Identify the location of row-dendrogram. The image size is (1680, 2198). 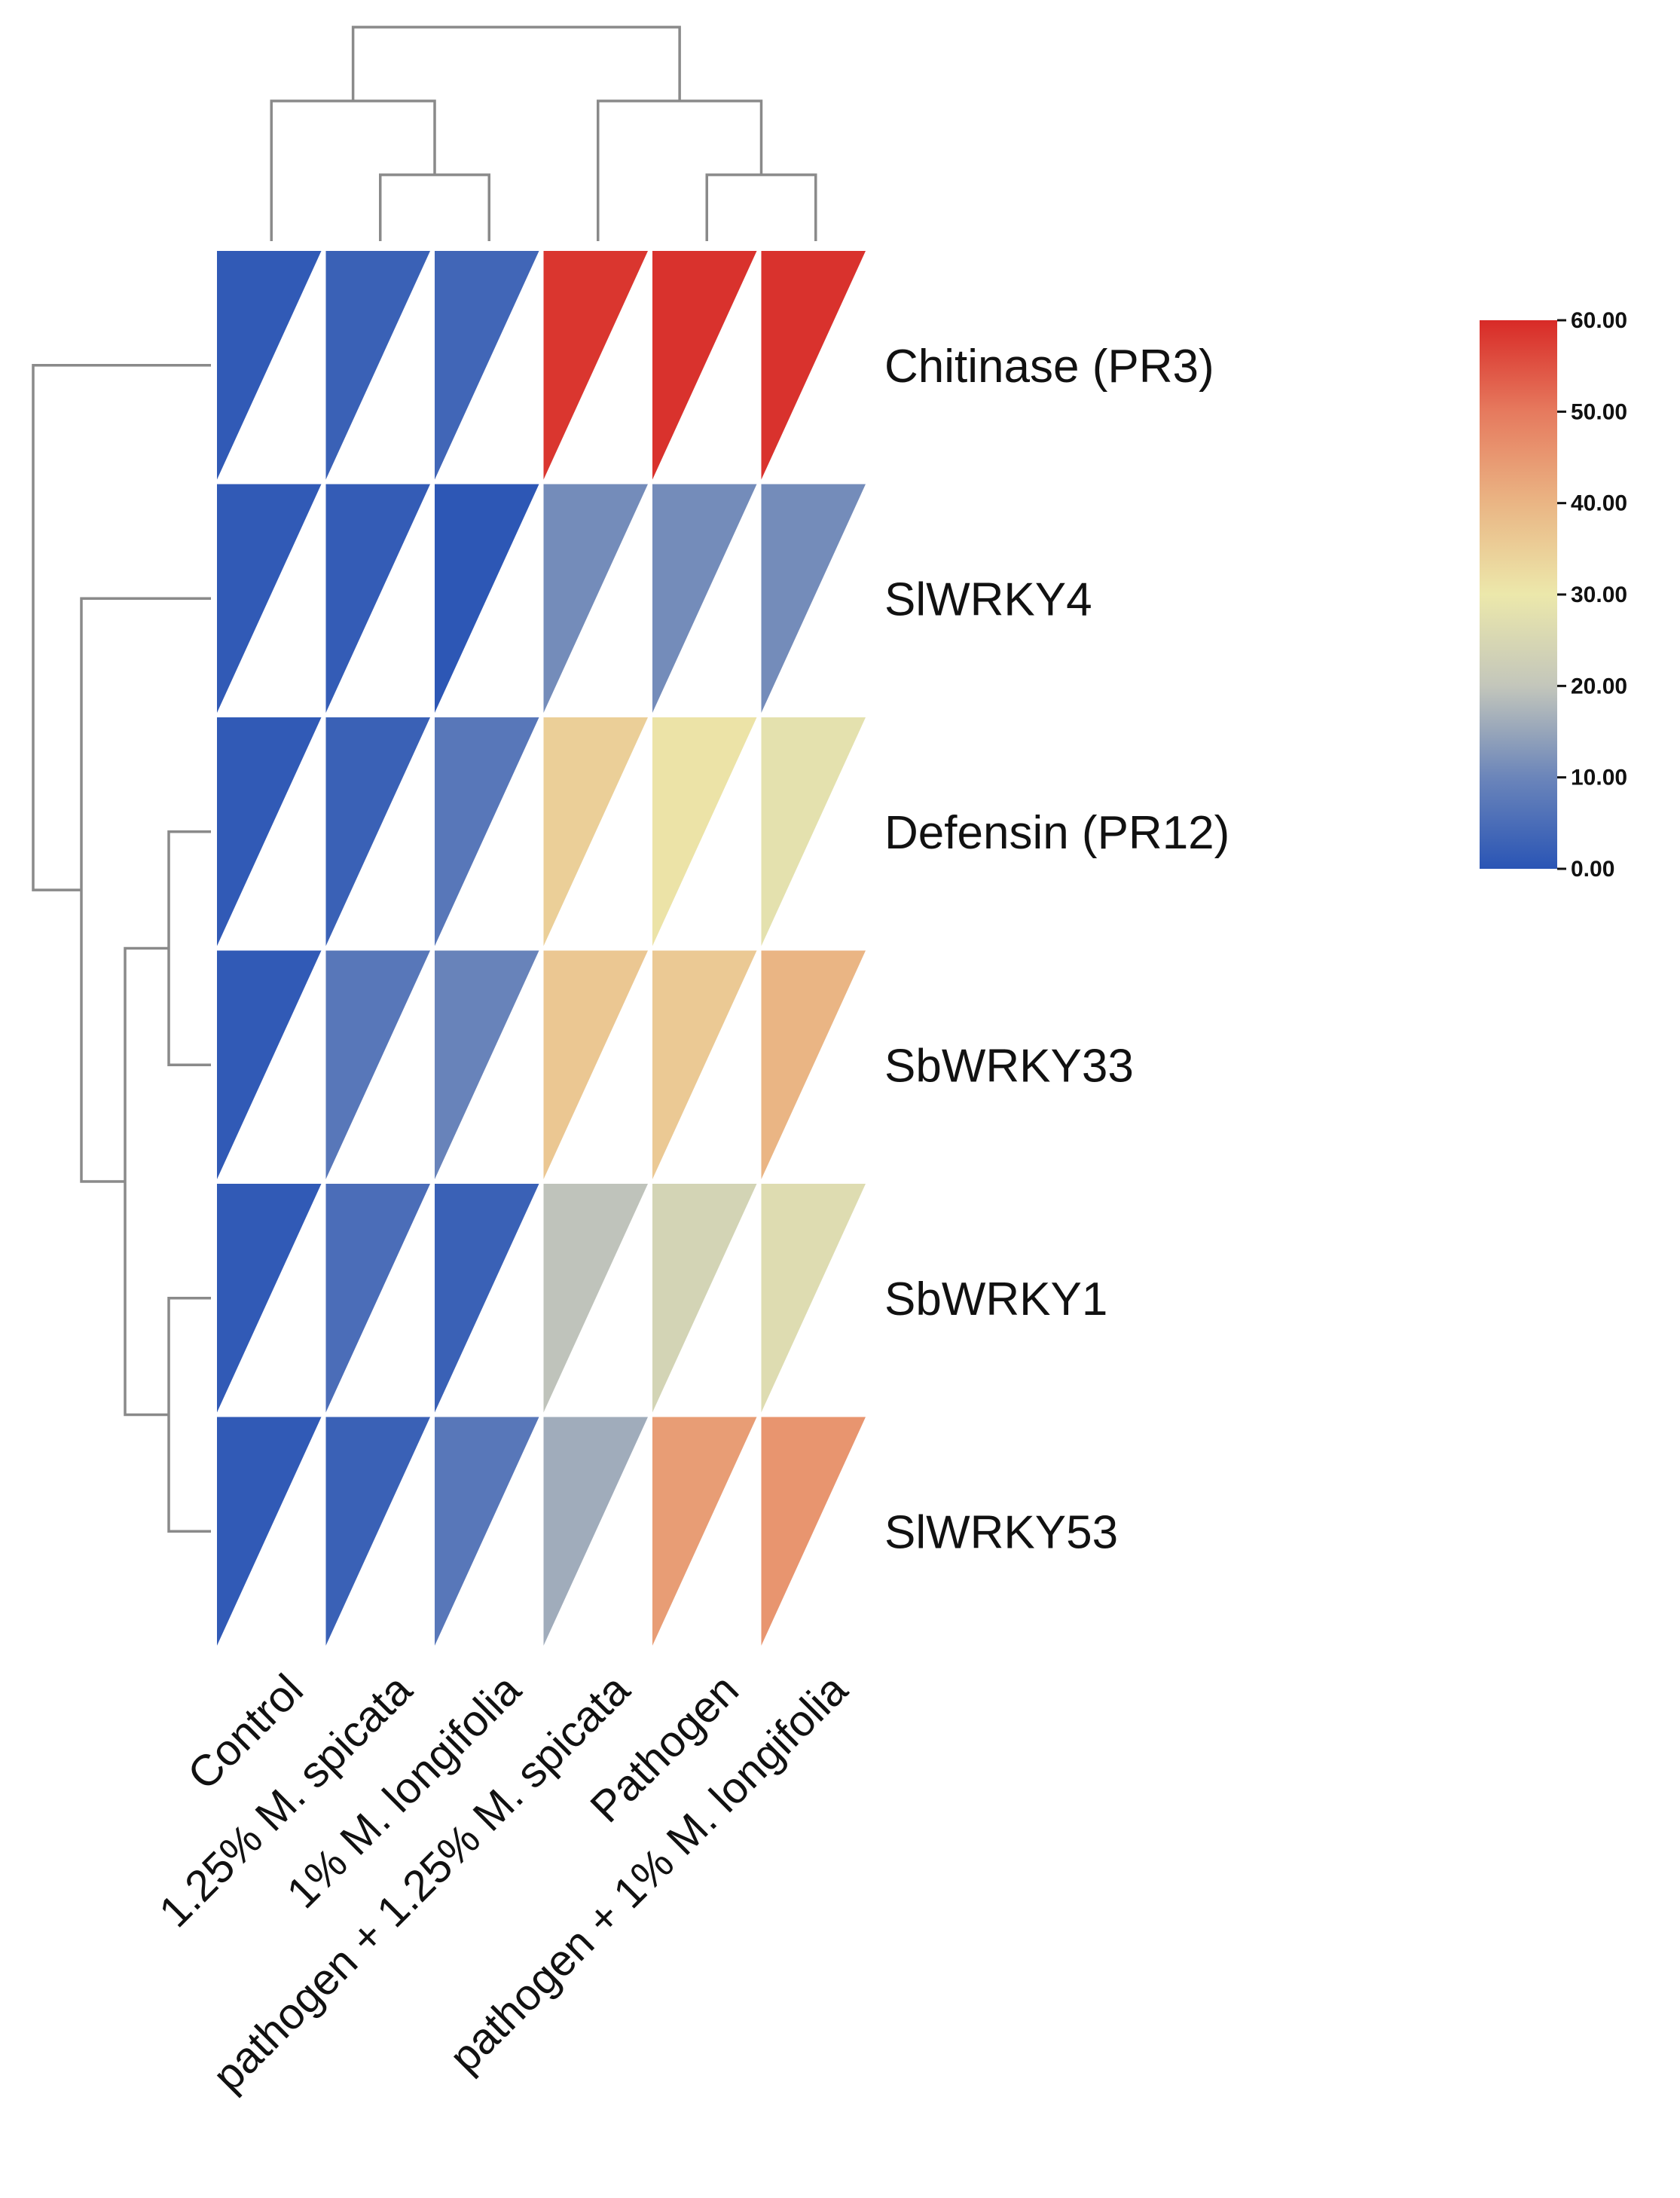
(121, 948).